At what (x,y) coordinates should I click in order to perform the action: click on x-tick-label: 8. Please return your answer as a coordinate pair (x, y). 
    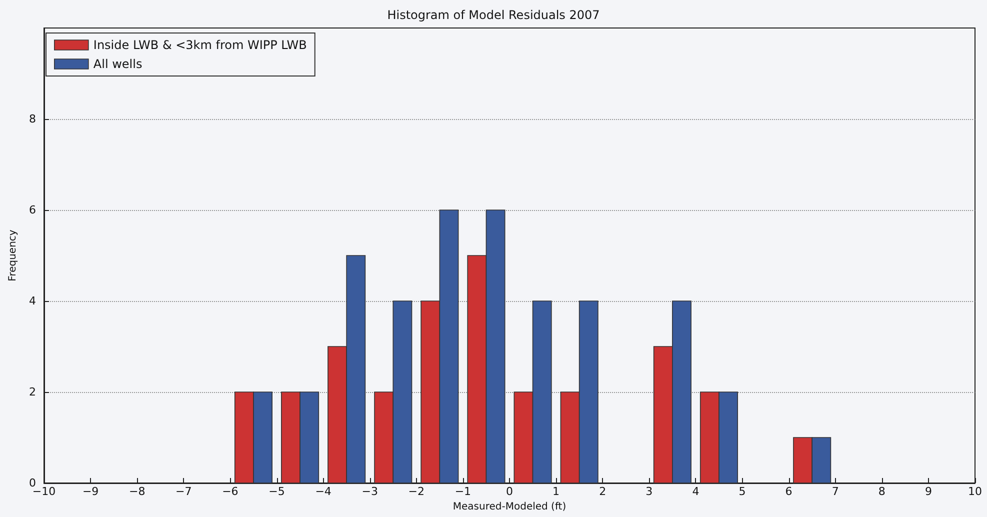
    Looking at the image, I should click on (882, 491).